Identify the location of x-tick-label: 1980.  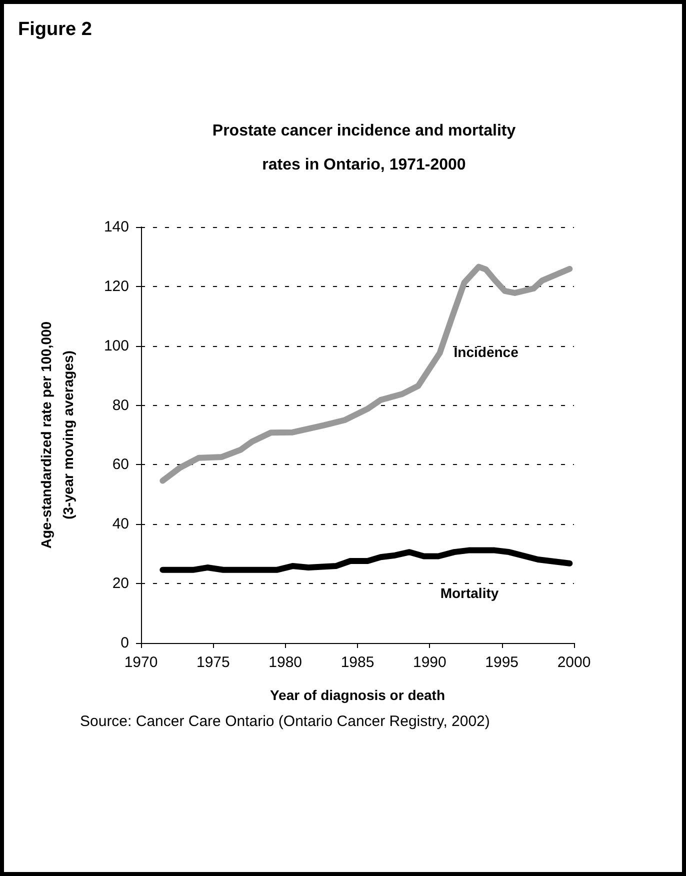
(285, 662).